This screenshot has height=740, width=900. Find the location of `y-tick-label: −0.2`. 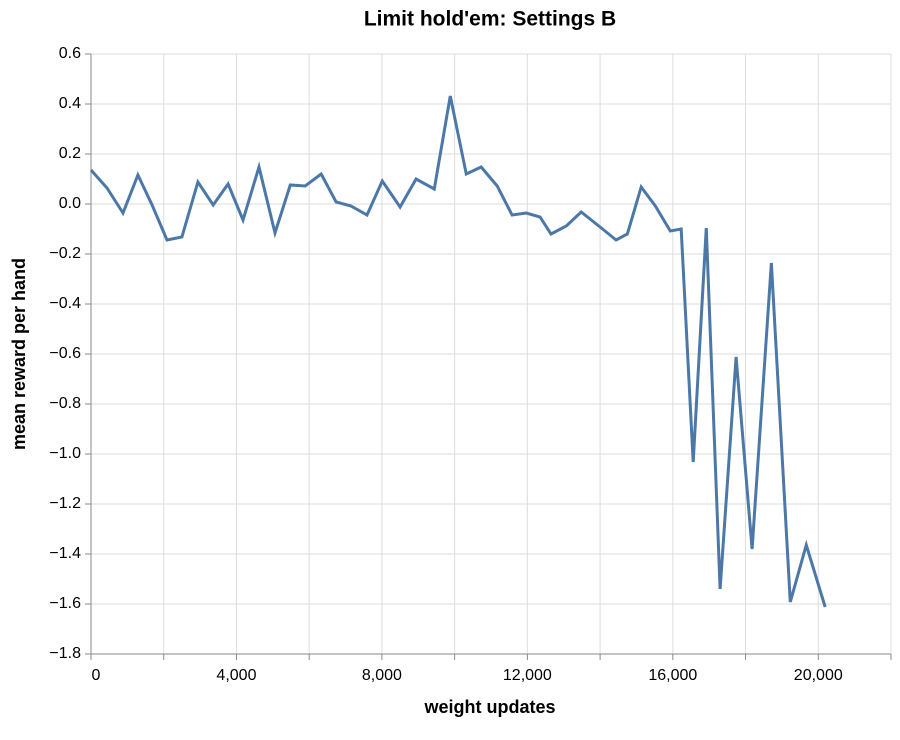

y-tick-label: −0.2 is located at coordinates (65, 253).